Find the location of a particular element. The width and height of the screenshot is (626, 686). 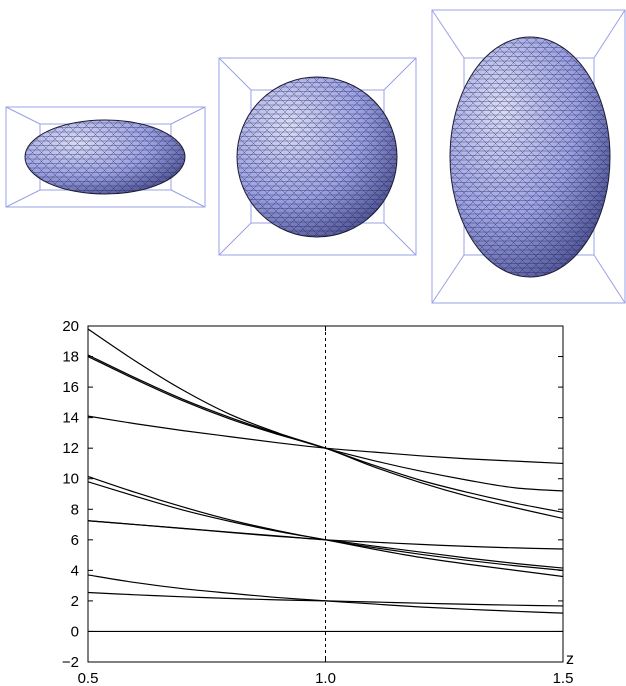

x-tick-label: 1.0 is located at coordinates (325, 678).